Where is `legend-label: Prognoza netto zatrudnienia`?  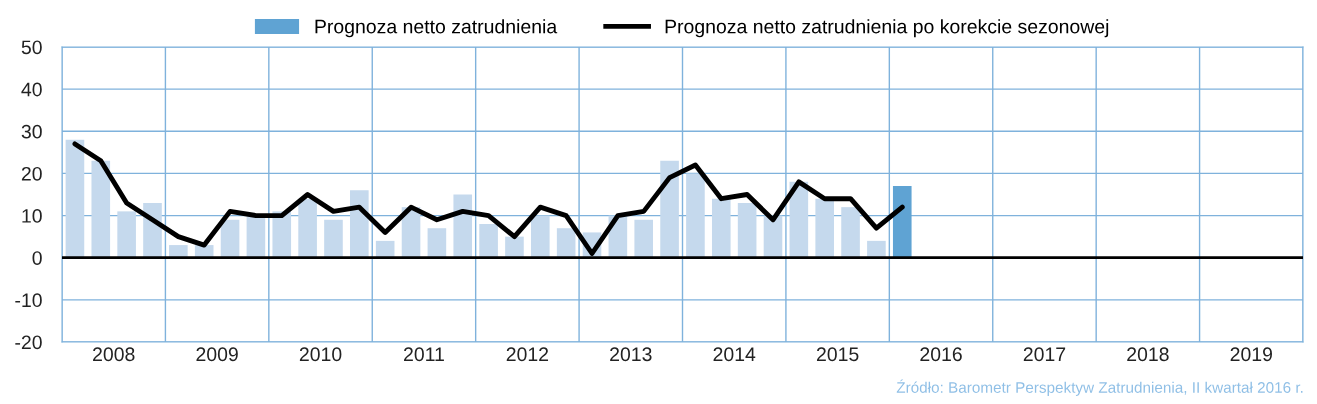
legend-label: Prognoza netto zatrudnienia is located at coordinates (436, 28).